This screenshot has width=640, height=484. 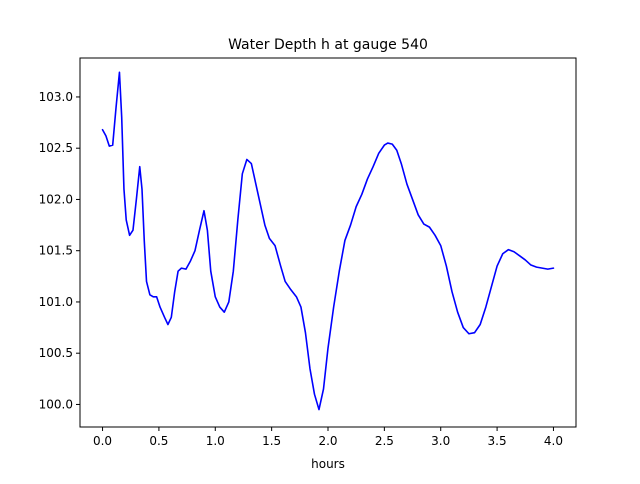 What do you see at coordinates (56, 97) in the screenshot?
I see `y-tick-label: 103.0` at bounding box center [56, 97].